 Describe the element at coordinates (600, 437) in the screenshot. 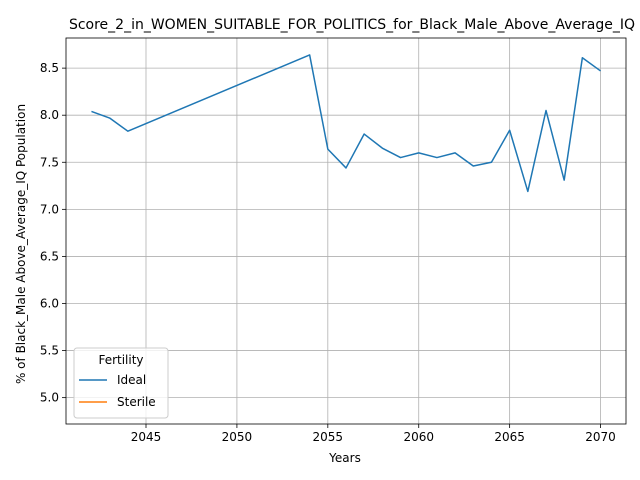

I see `x-tick-label: 2070` at that location.